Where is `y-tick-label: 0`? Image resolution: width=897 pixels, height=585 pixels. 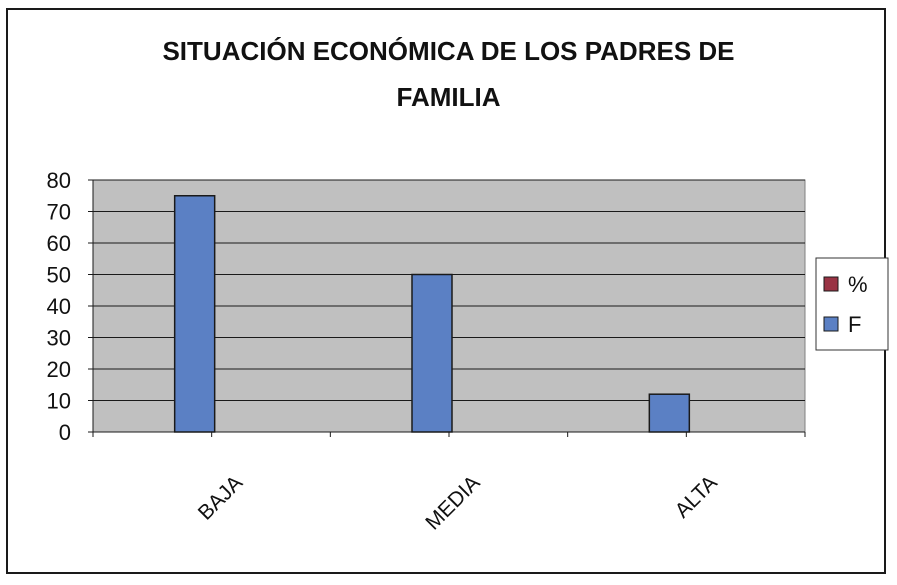 y-tick-label: 0 is located at coordinates (65, 432).